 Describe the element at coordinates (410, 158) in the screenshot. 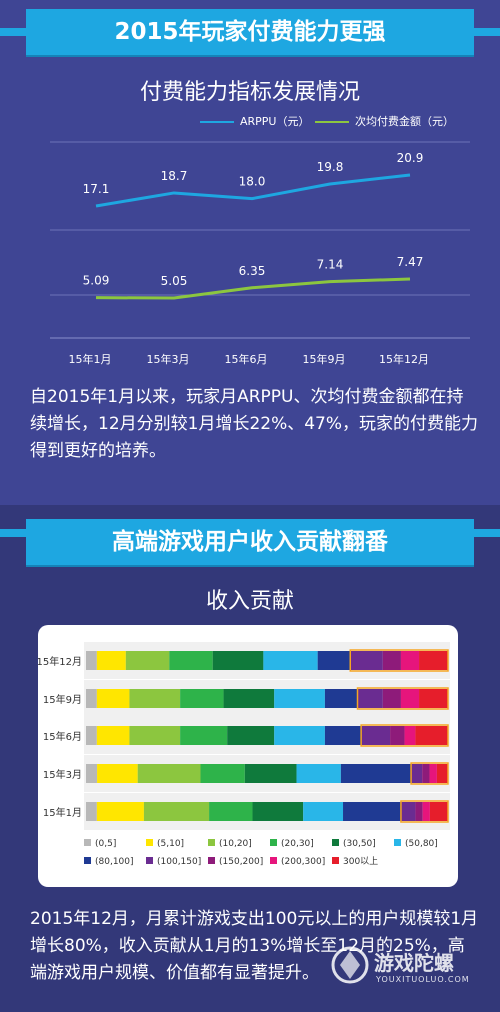

I see `data-label: 20.9` at that location.